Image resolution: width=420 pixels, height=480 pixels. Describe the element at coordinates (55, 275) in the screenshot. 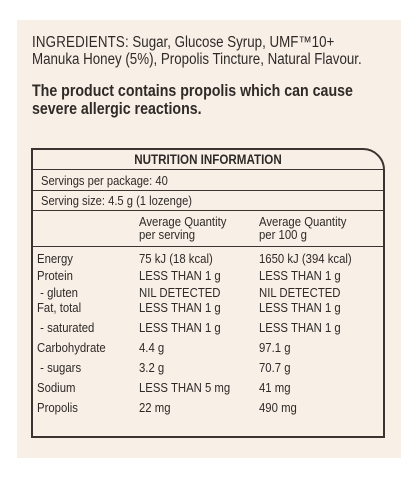

I see `row-name: Protein` at that location.